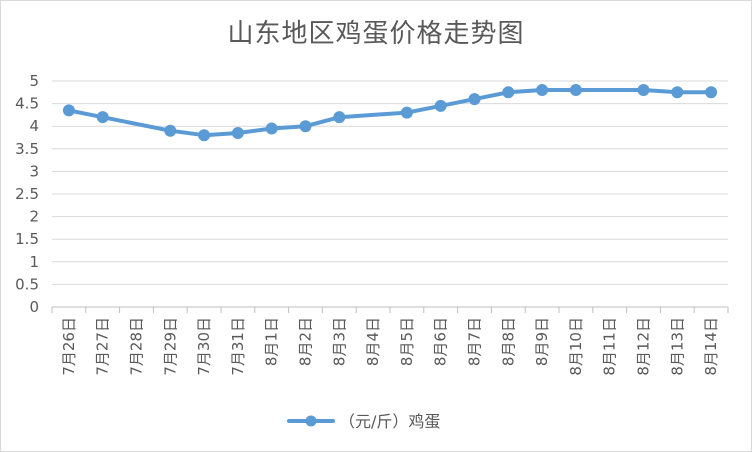 Image resolution: width=752 pixels, height=452 pixels. I want to click on y-tick-label: 1.5, so click(27, 239).